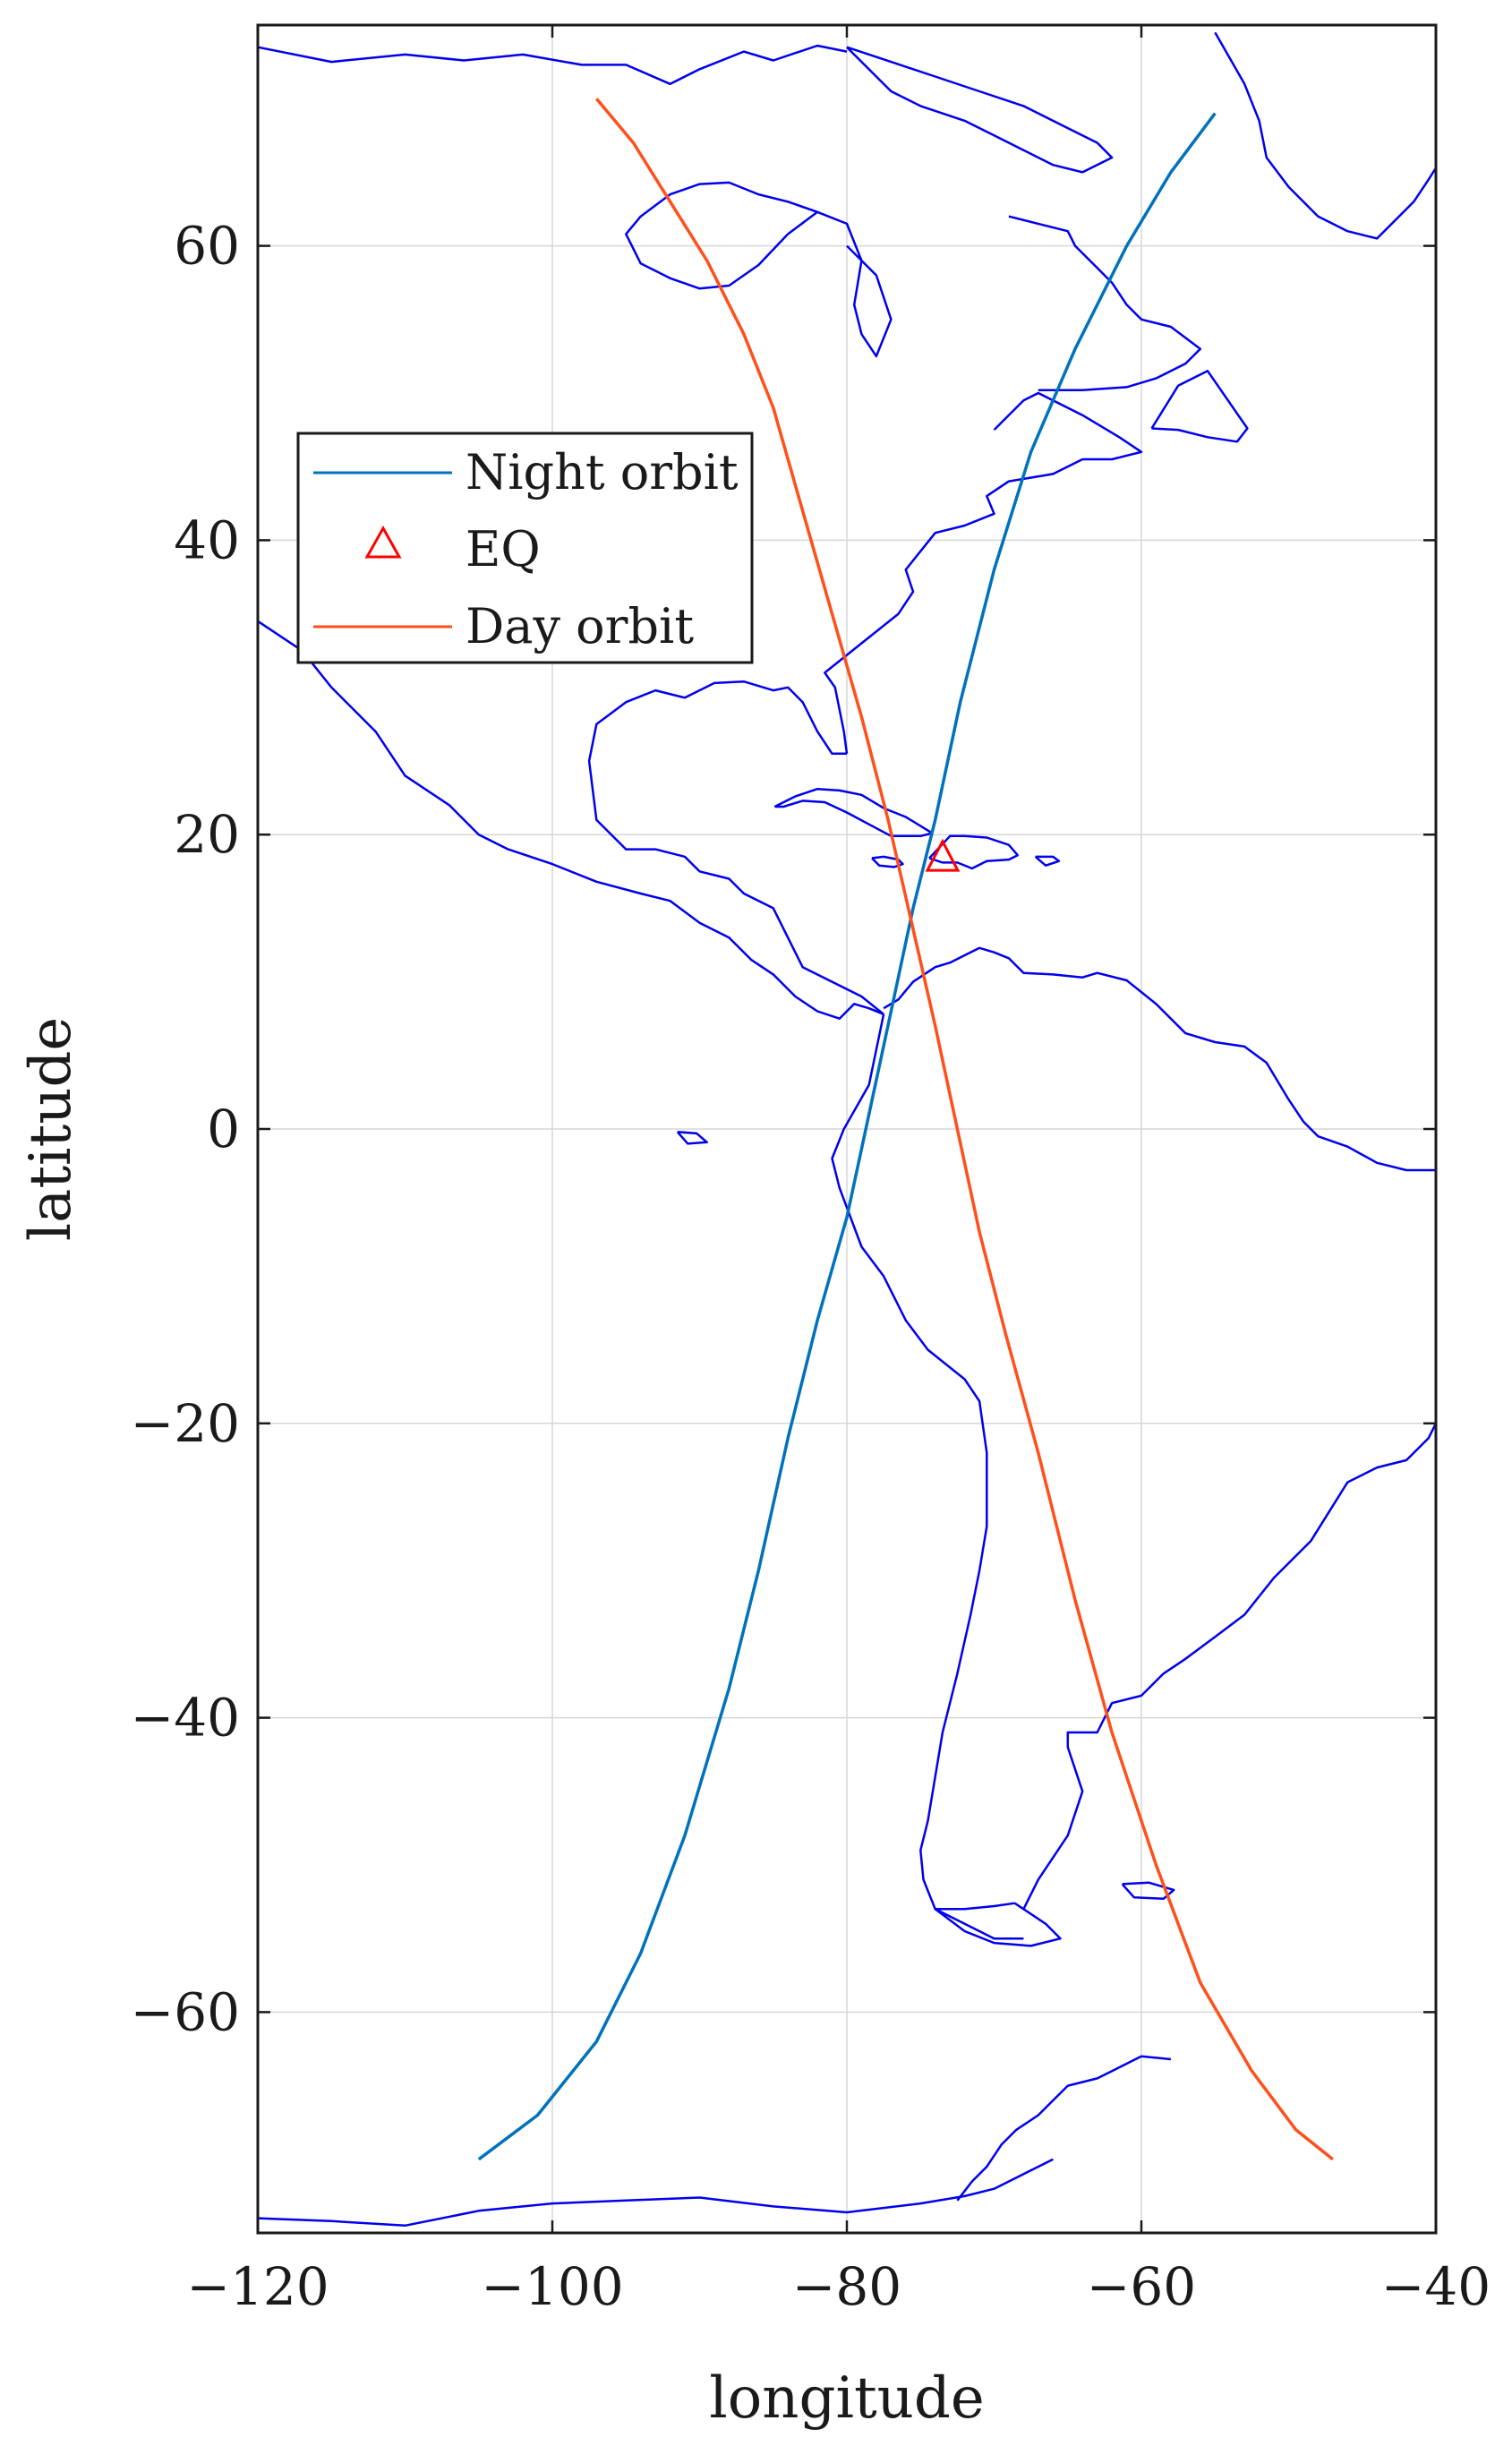  Describe the element at coordinates (504, 549) in the screenshot. I see `legend-label-eq: EQ` at that location.